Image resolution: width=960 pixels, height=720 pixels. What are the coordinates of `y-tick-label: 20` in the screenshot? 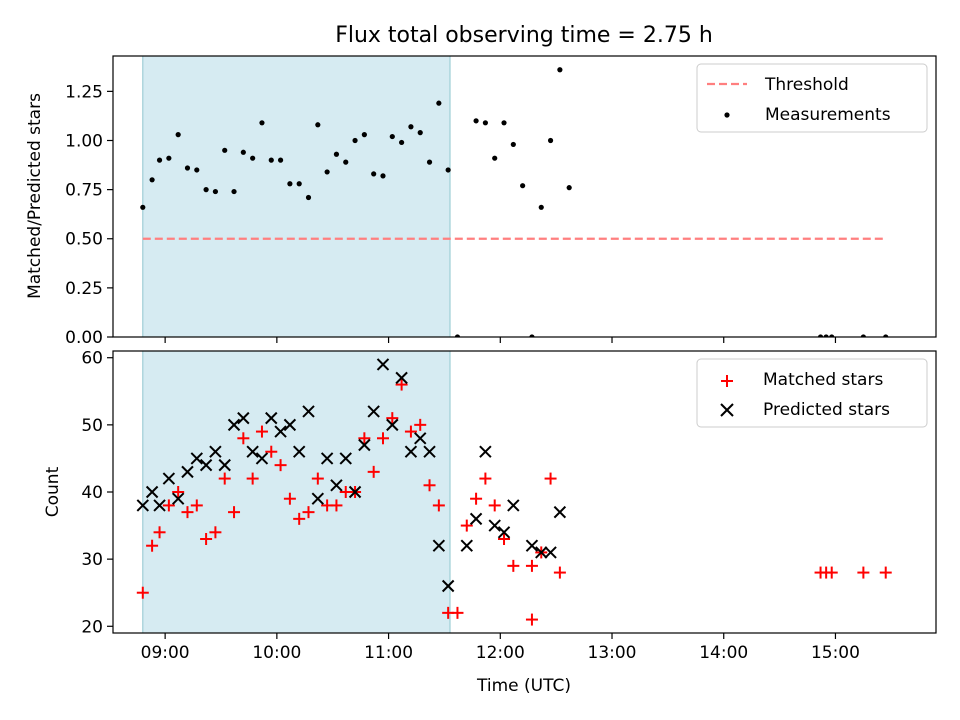 It's located at (92, 627).